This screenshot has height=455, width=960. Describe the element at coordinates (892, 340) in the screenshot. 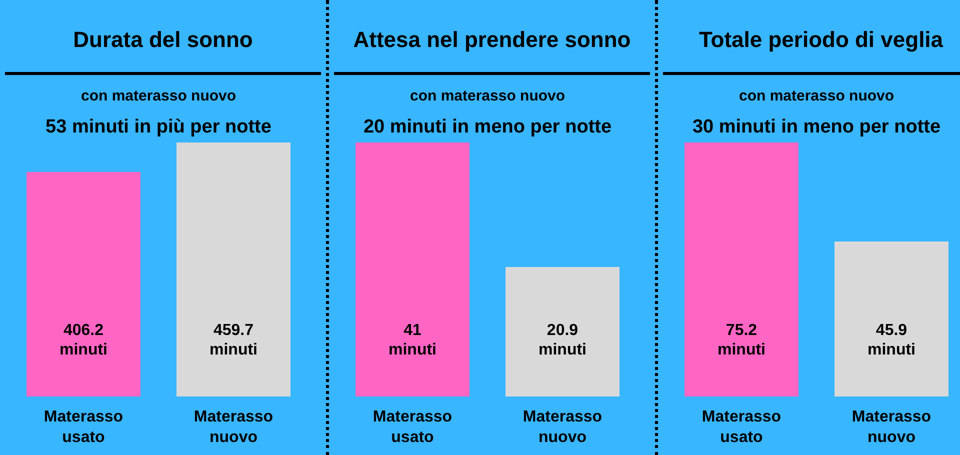

I see `data-label: 45.9 minuti` at that location.